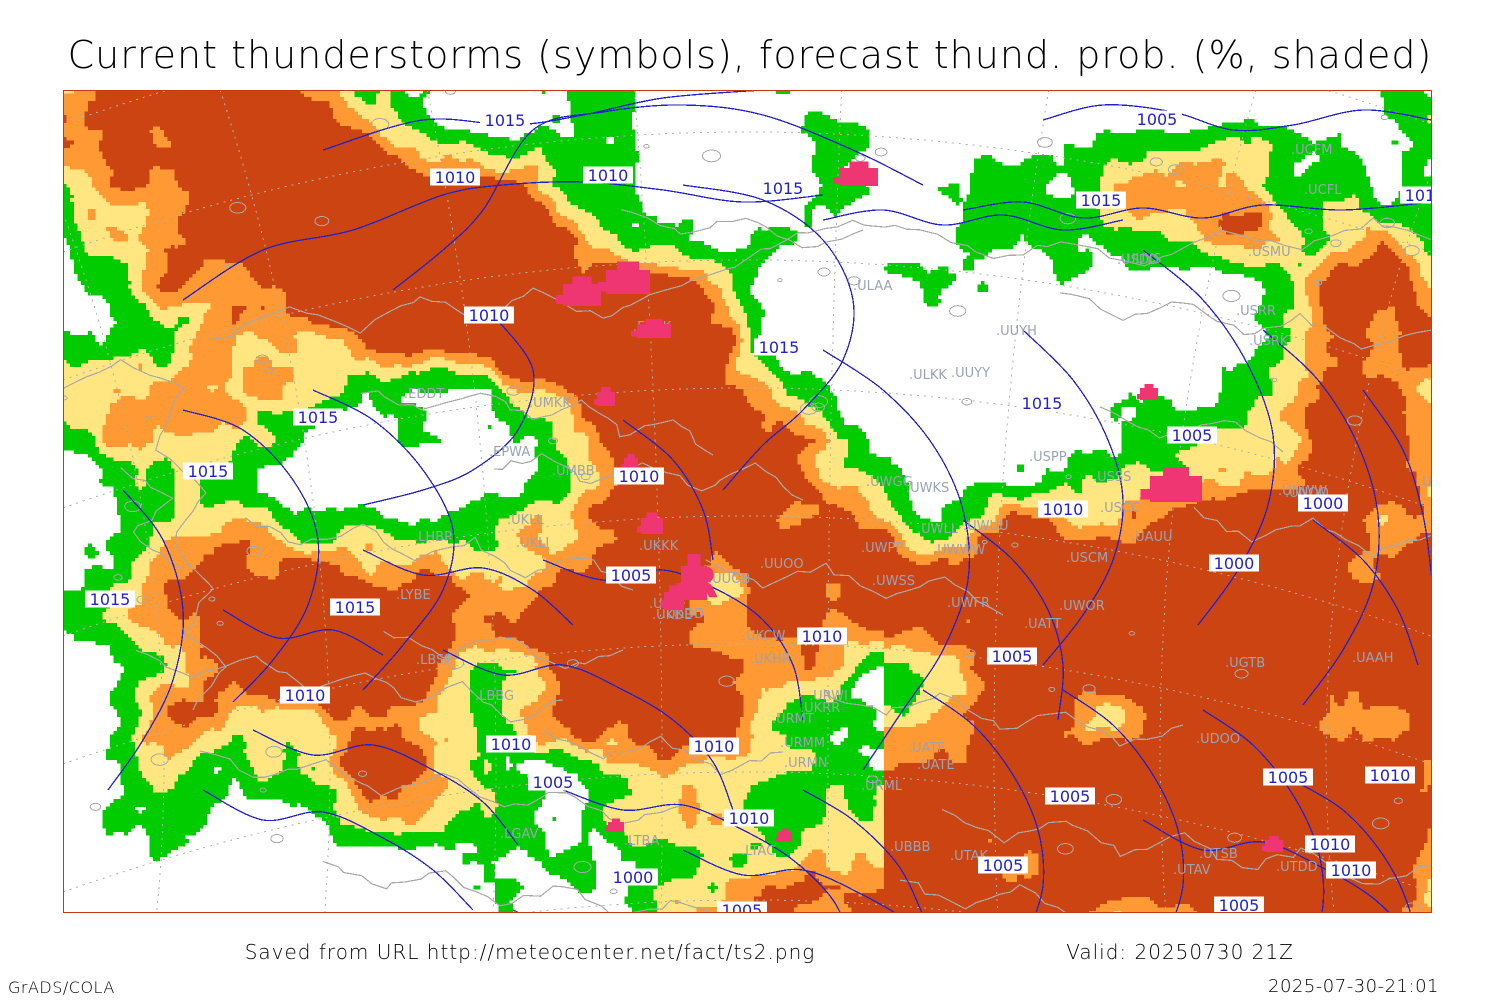 Image resolution: width=1500 pixels, height=1000 pixels. What do you see at coordinates (1180, 952) in the screenshot?
I see `valid-time-label: Valid: 20250730 21Z` at bounding box center [1180, 952].